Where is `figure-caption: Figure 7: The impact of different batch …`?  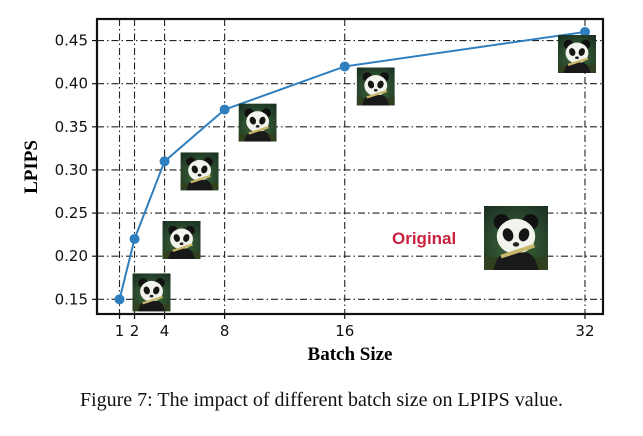
figure-caption: Figure 7: The impact of different batch … is located at coordinates (321, 400).